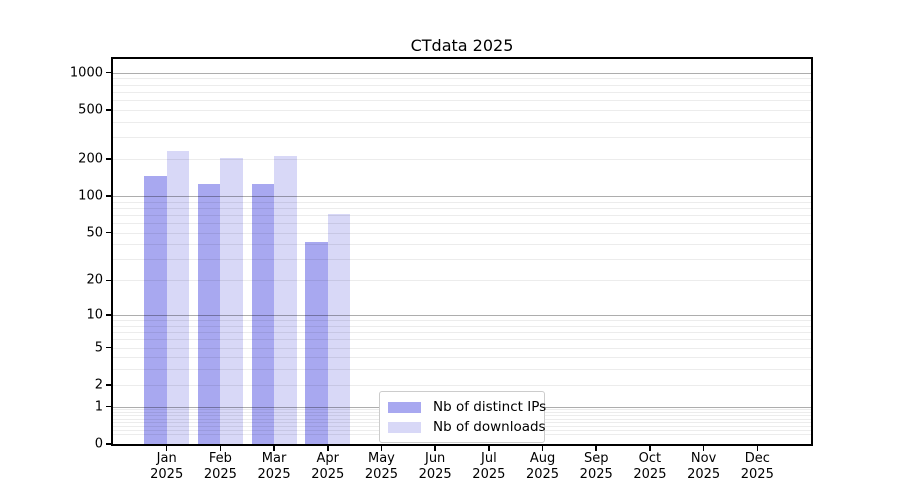 The height and width of the screenshot is (500, 900). Describe the element at coordinates (404, 407) in the screenshot. I see `legend-swatch-distinct-ips` at that location.